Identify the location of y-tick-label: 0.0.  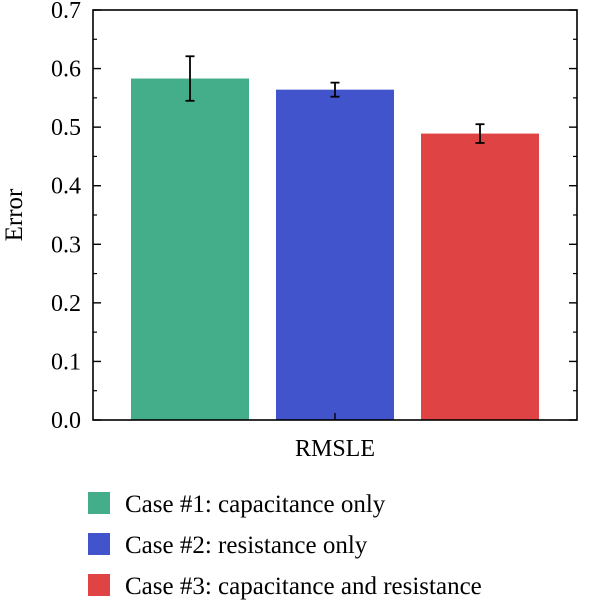
(66, 421).